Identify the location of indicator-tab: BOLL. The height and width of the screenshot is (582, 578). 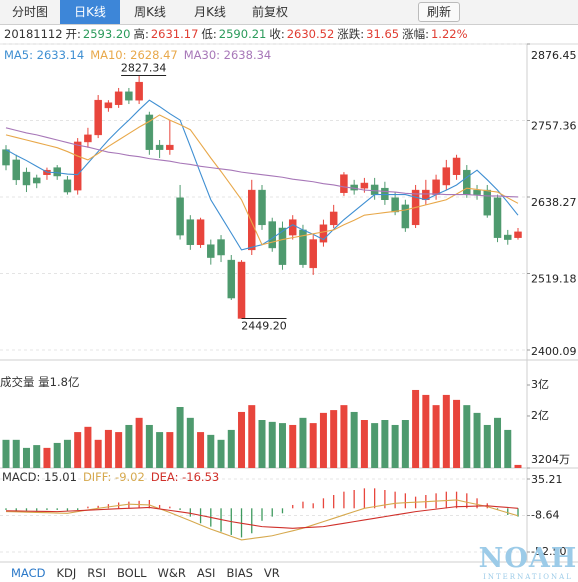
(131, 573).